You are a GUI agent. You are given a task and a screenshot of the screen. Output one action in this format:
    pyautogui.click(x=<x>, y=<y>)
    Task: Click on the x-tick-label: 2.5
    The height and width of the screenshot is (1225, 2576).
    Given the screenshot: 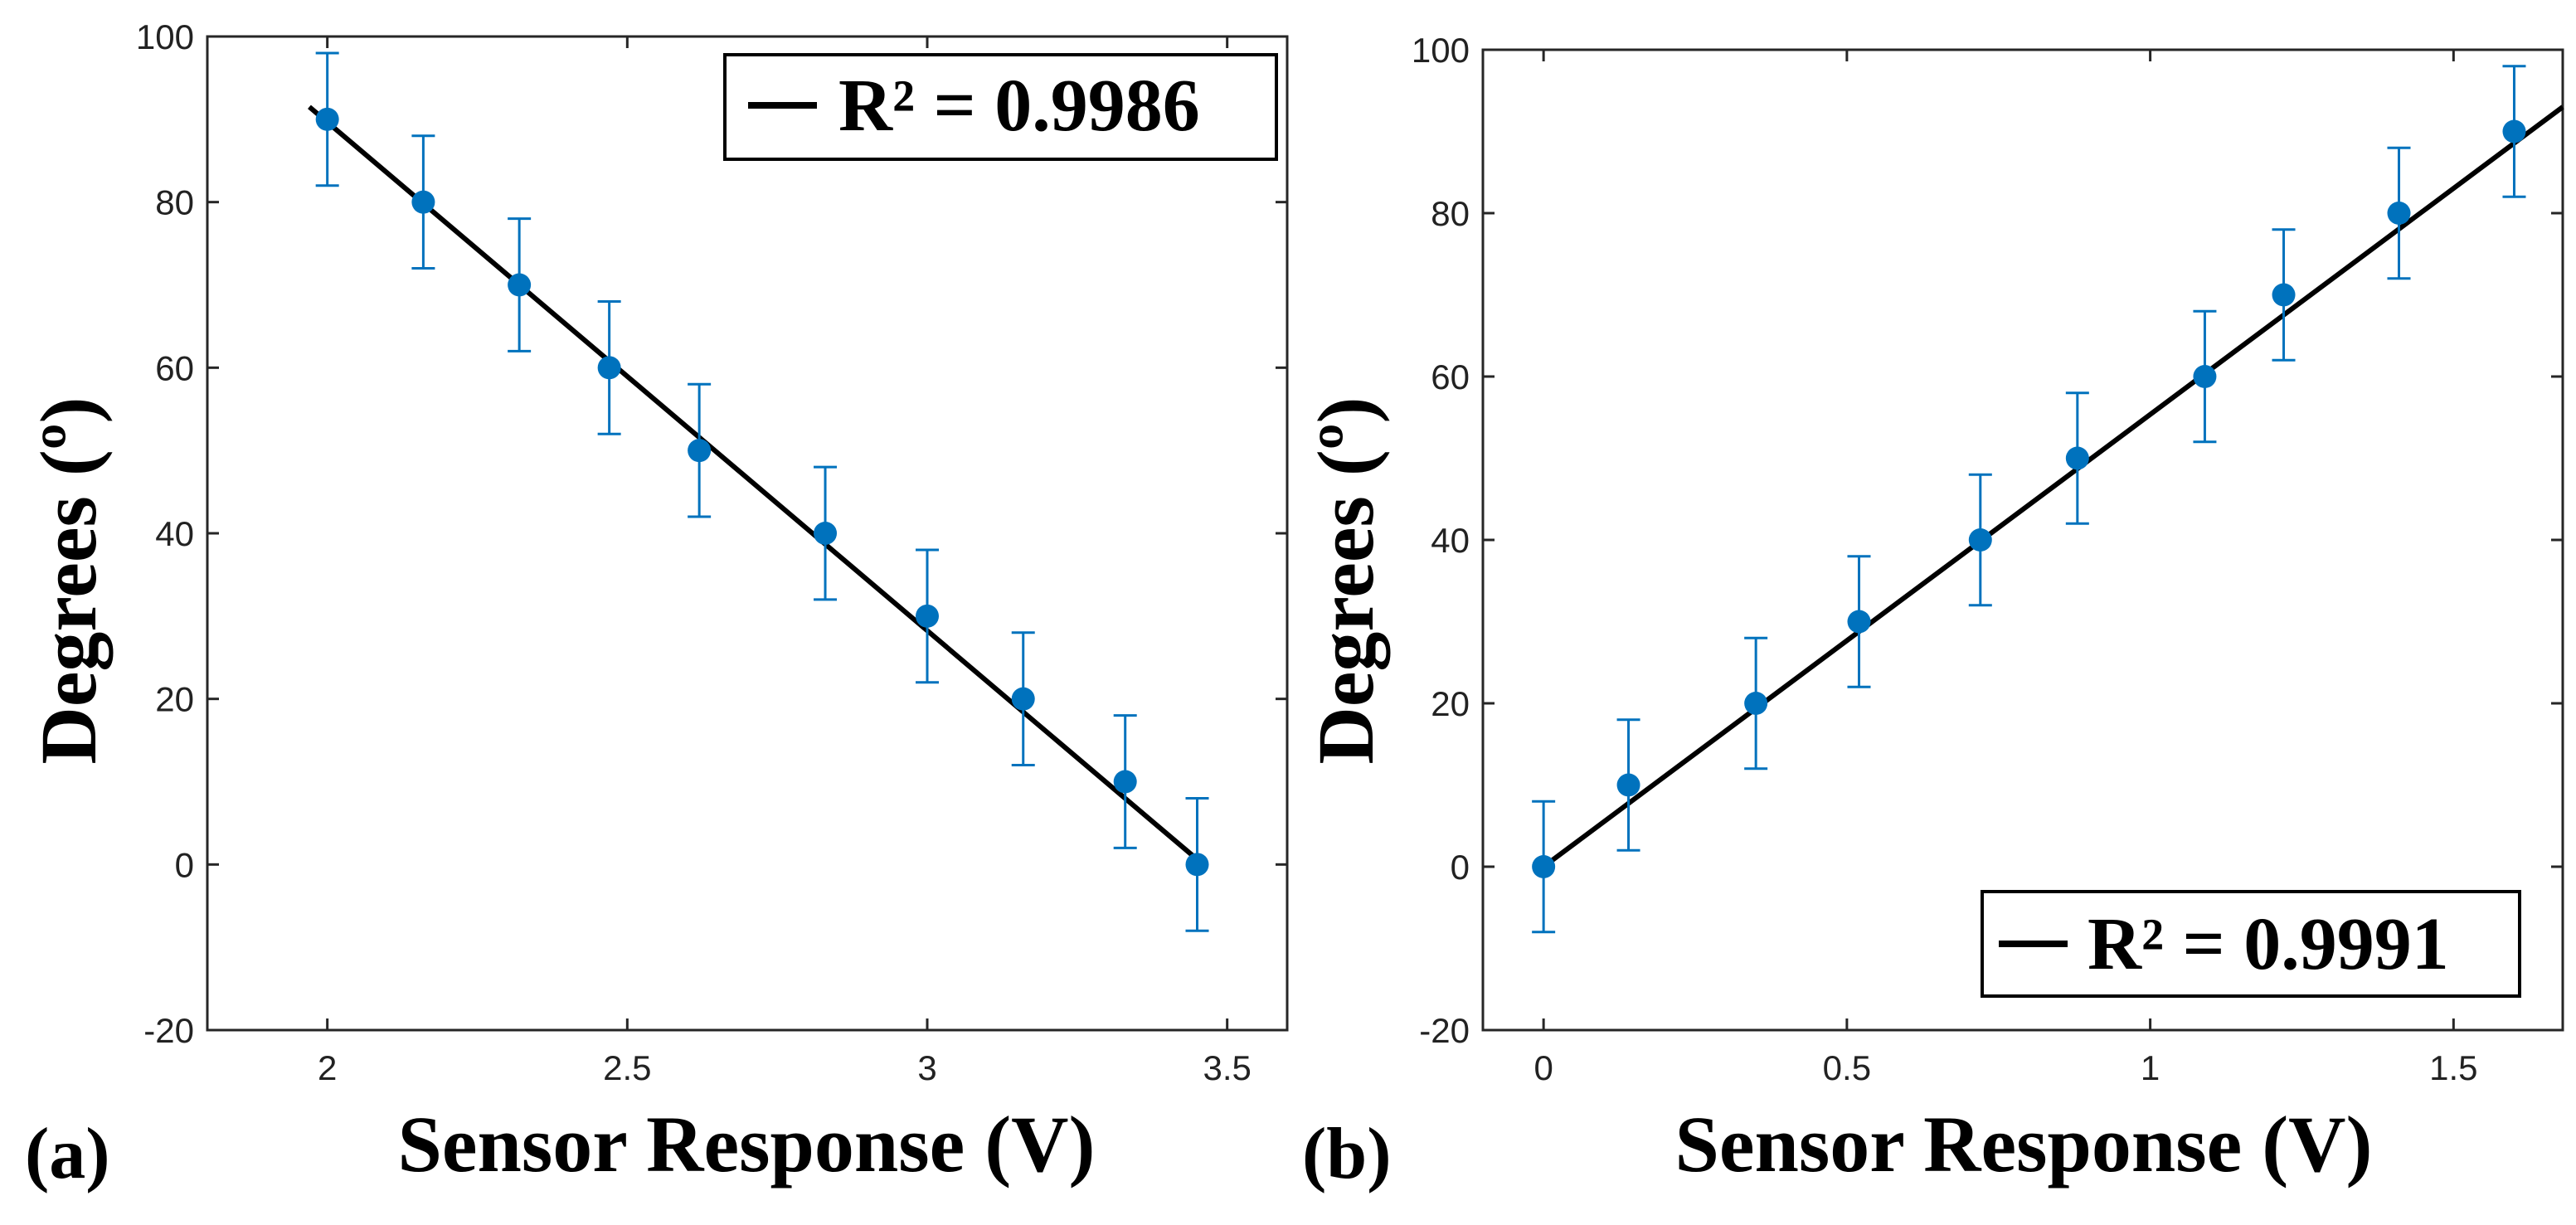 What is the action you would take?
    pyautogui.click(x=627, y=1068)
    